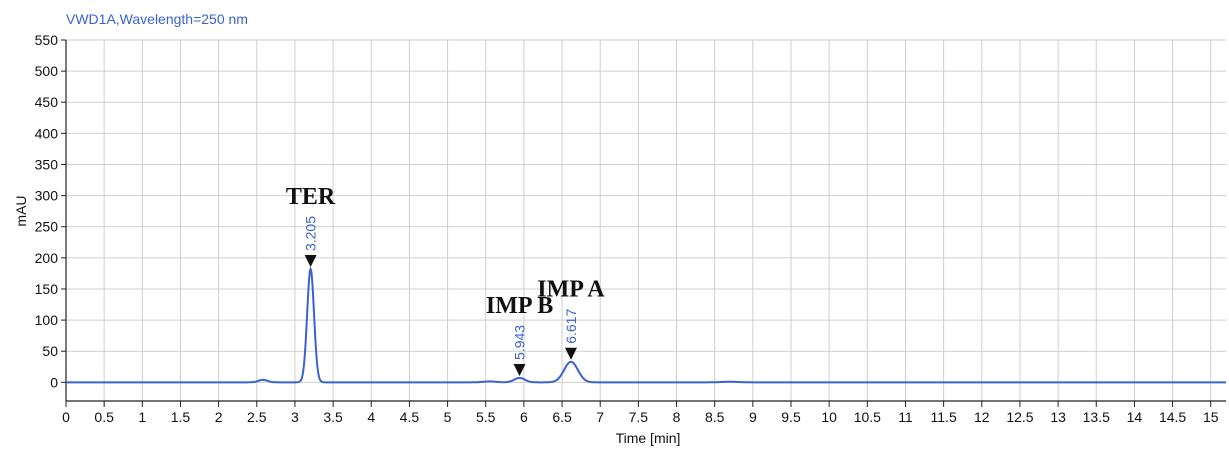  Describe the element at coordinates (371, 417) in the screenshot. I see `x-tick-label: 4` at that location.